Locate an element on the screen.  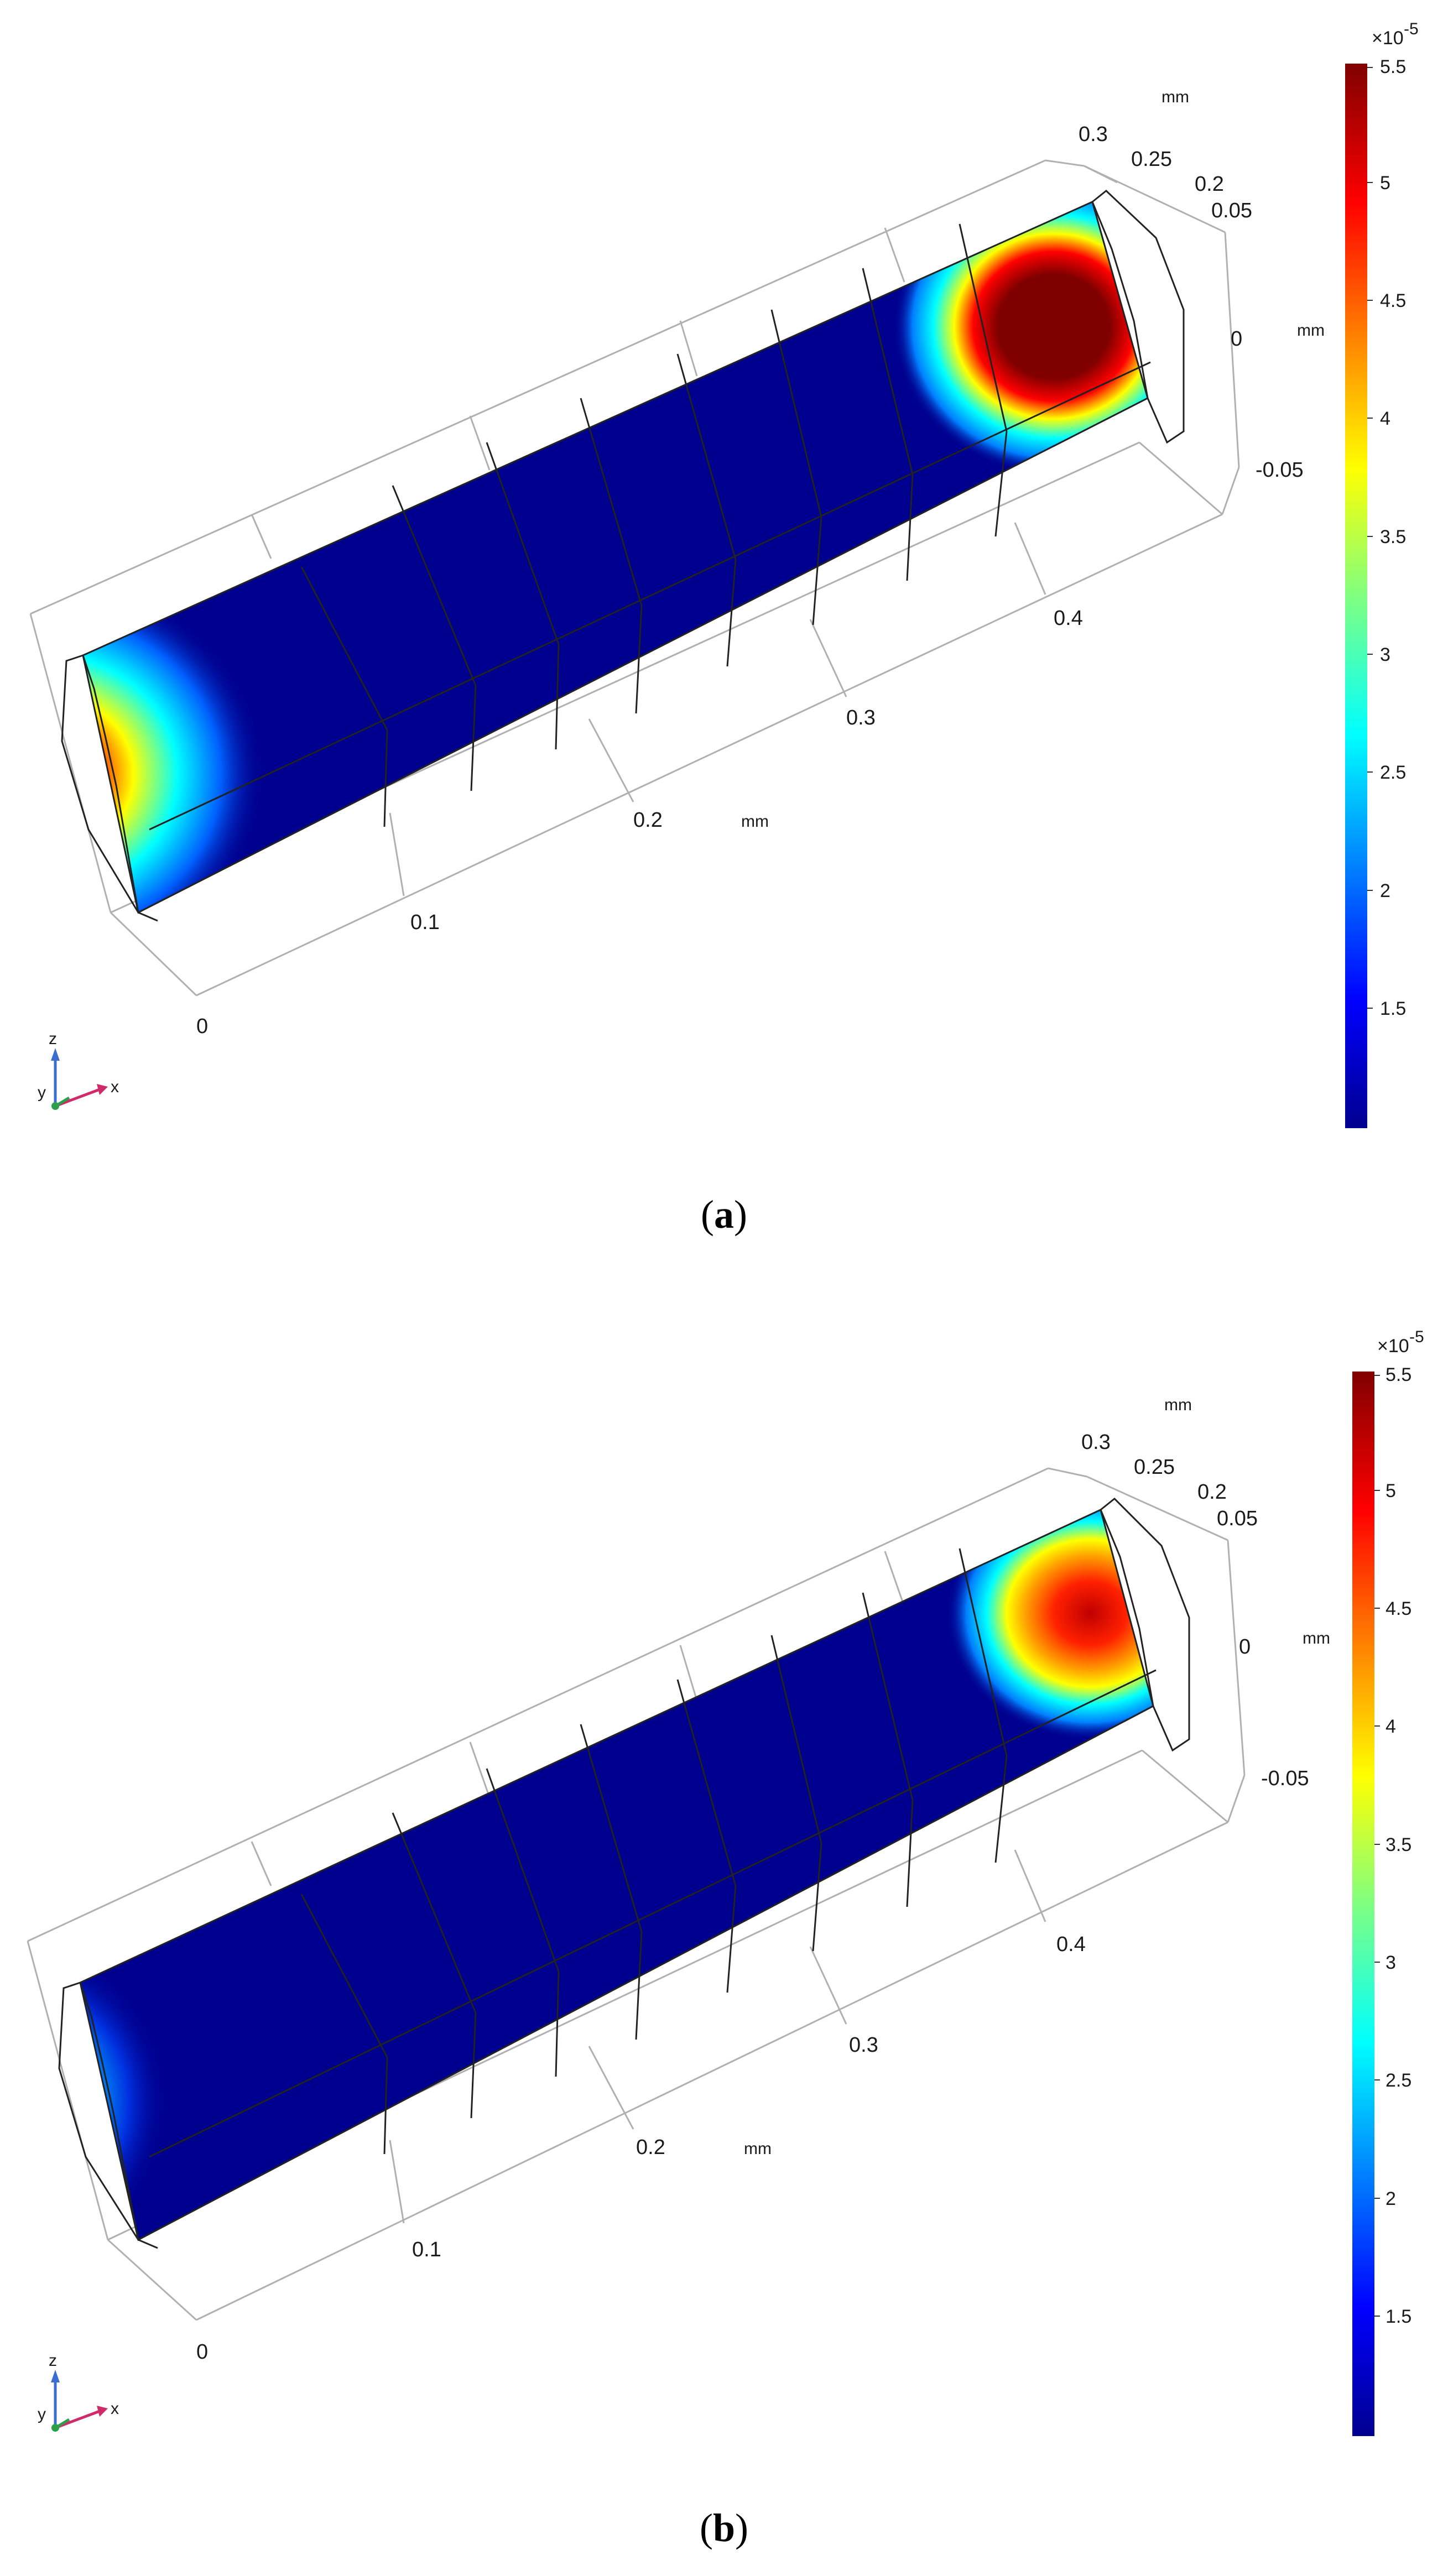
caption-a-label: a is located at coordinates (724, 1214).